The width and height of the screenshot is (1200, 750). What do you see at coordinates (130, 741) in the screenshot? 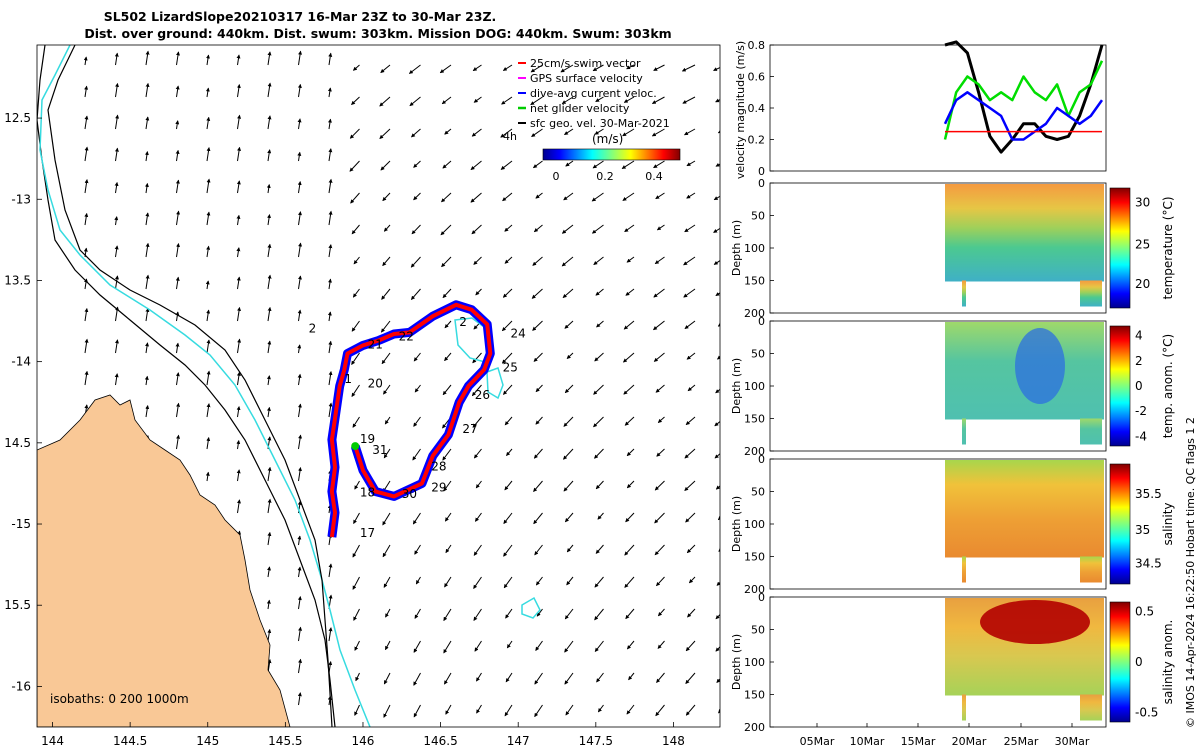
I see `lon-tick-label: 144.5` at bounding box center [130, 741].